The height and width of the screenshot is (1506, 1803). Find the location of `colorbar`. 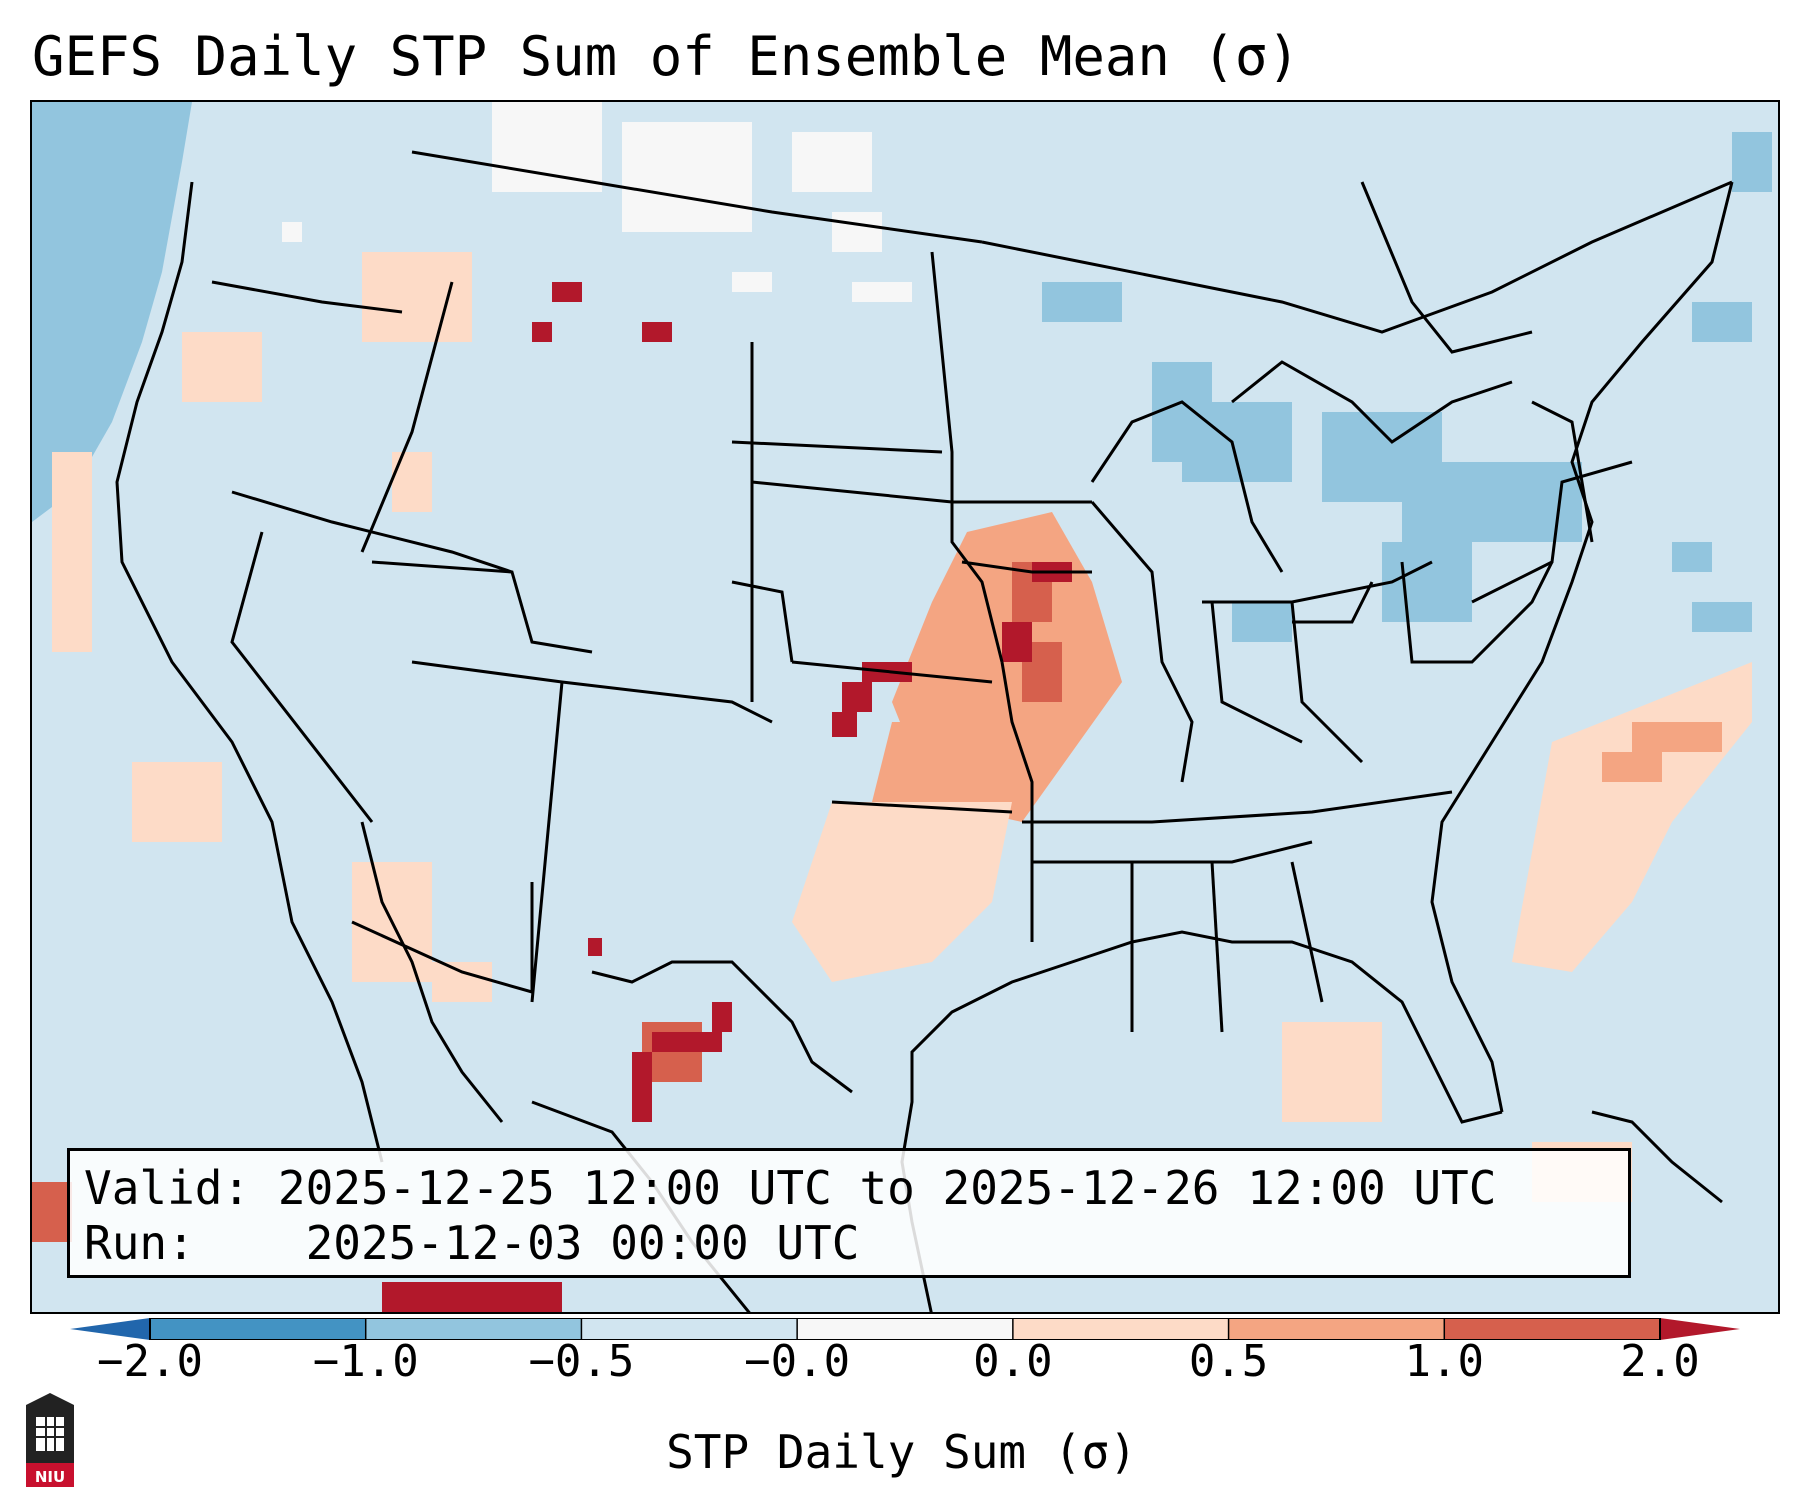

colorbar is located at coordinates (905, 1329).